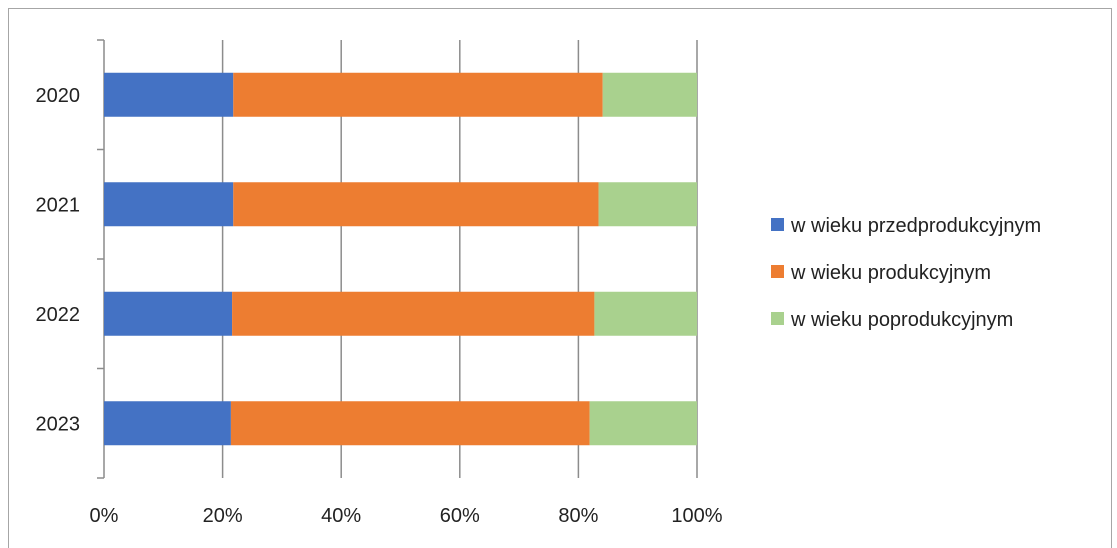  Describe the element at coordinates (104, 516) in the screenshot. I see `x-tick-label: 0%` at that location.